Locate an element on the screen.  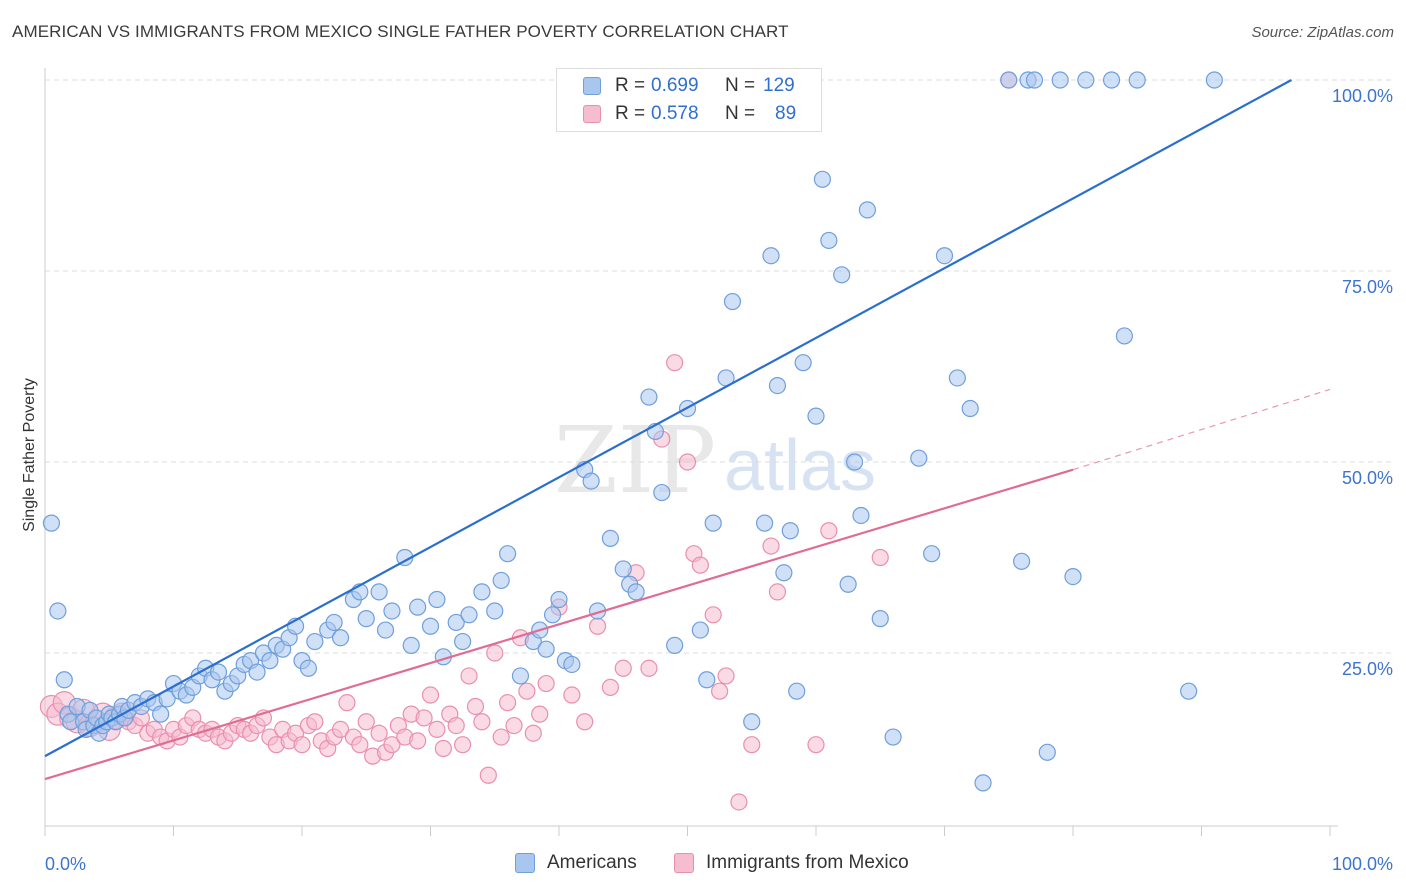
legend-n-value: 89 is located at coordinates (786, 113).